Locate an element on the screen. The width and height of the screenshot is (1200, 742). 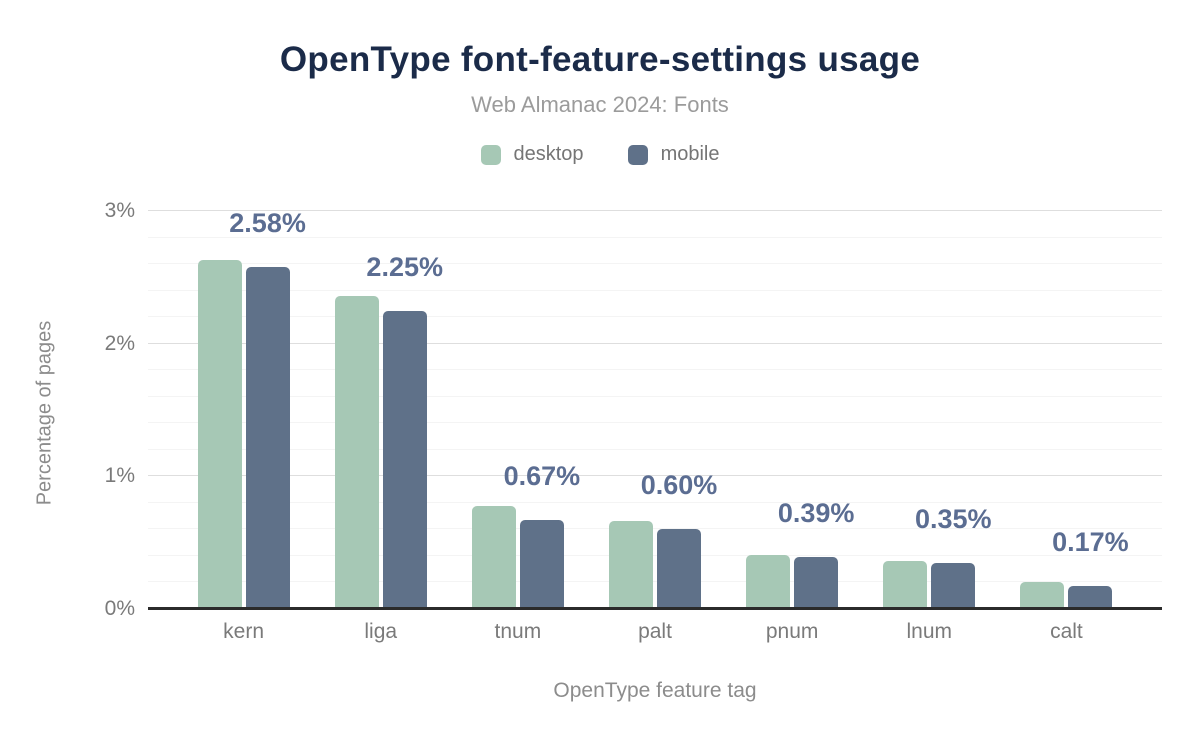
y-axis-ticks: 0% 1% 2% 3% is located at coordinates (67, 409).